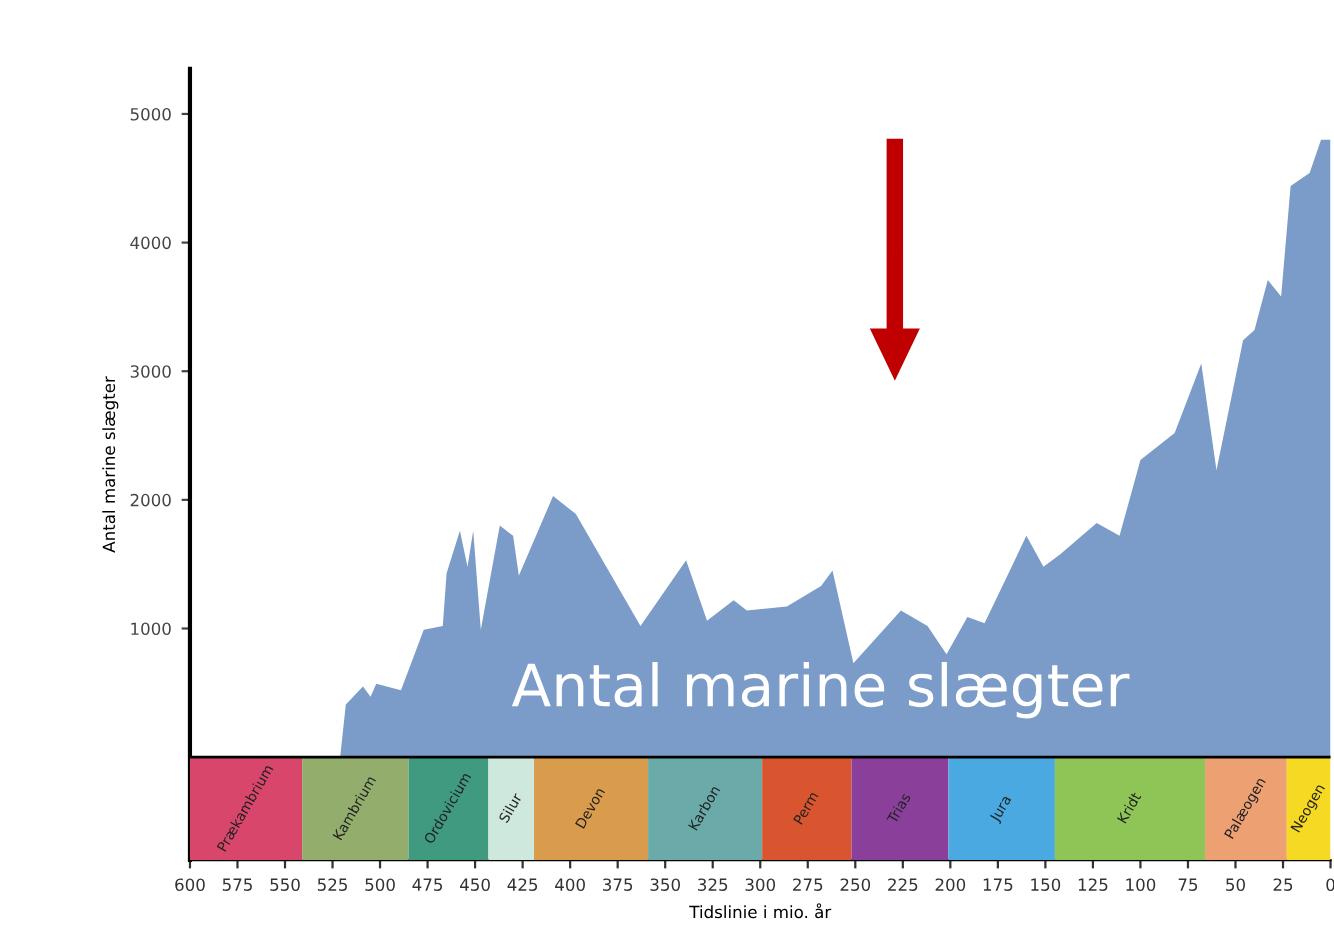  What do you see at coordinates (110, 464) in the screenshot?
I see `y-axis-title: Antal marine slægter` at bounding box center [110, 464].